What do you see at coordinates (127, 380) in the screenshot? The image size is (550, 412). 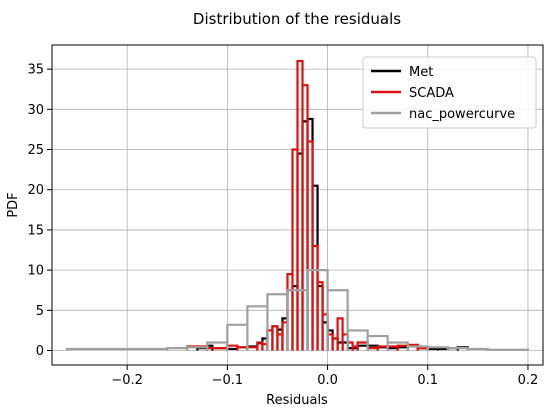 I see `x-tick-label: −0.2` at bounding box center [127, 380].